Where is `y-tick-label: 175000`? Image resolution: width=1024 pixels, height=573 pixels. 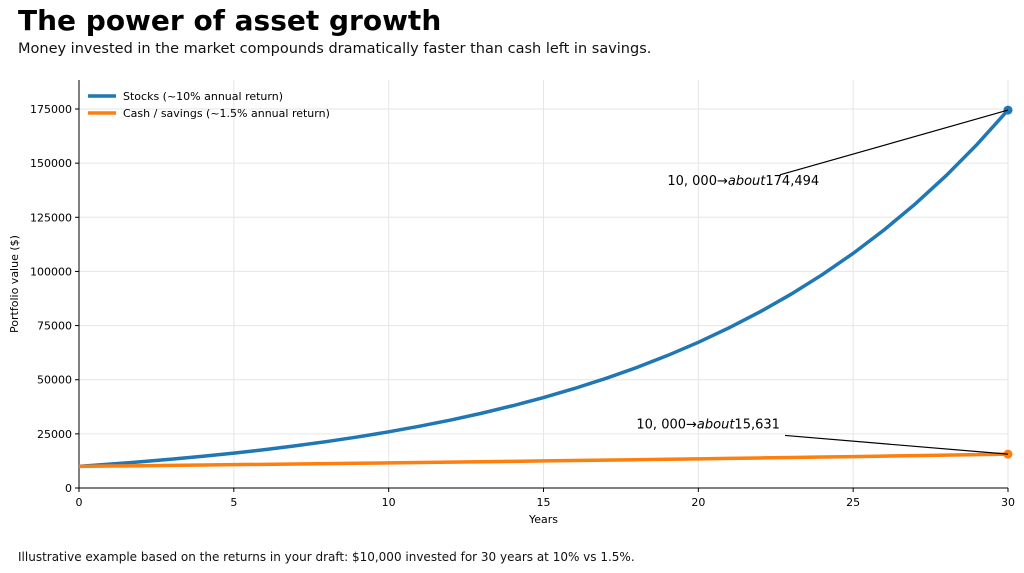
y-tick-label: 175000 is located at coordinates (51, 109).